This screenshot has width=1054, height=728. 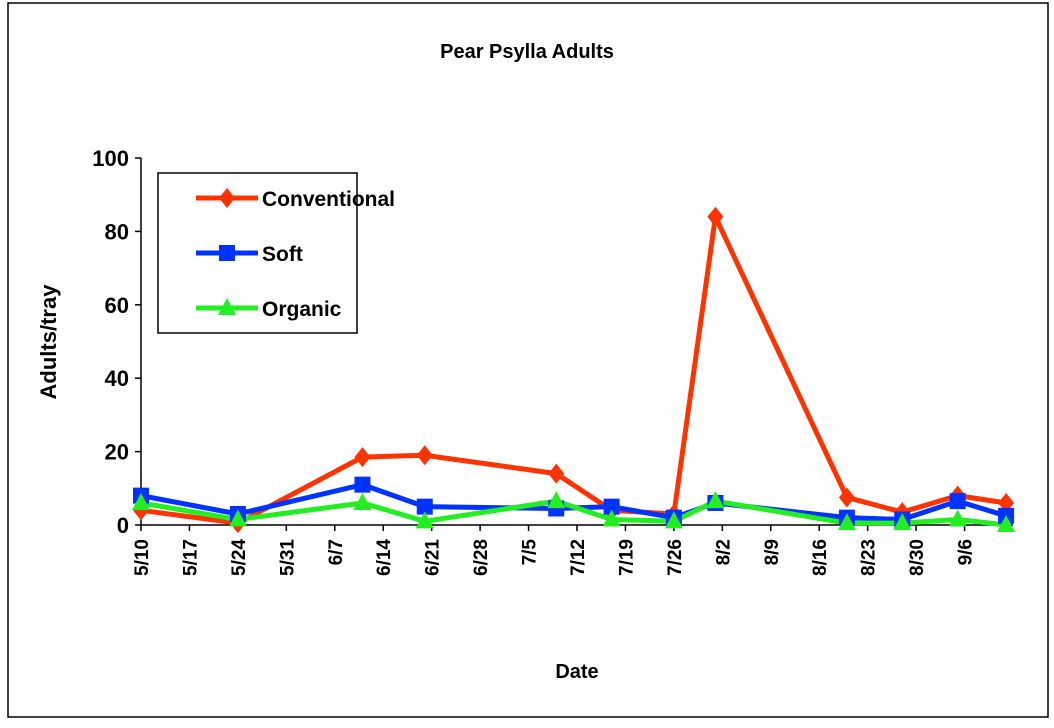 What do you see at coordinates (917, 557) in the screenshot?
I see `x-tick-label: 8/30` at bounding box center [917, 557].